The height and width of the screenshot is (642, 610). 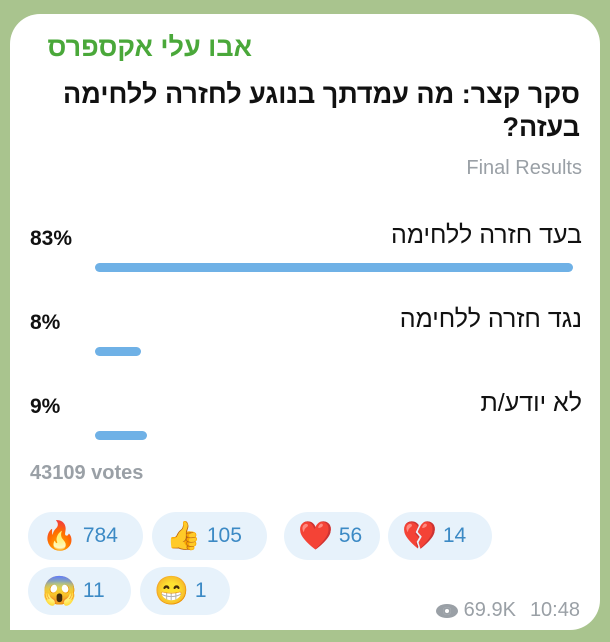 What do you see at coordinates (531, 403) in the screenshot?
I see `option-text: לא יודע/ת` at bounding box center [531, 403].